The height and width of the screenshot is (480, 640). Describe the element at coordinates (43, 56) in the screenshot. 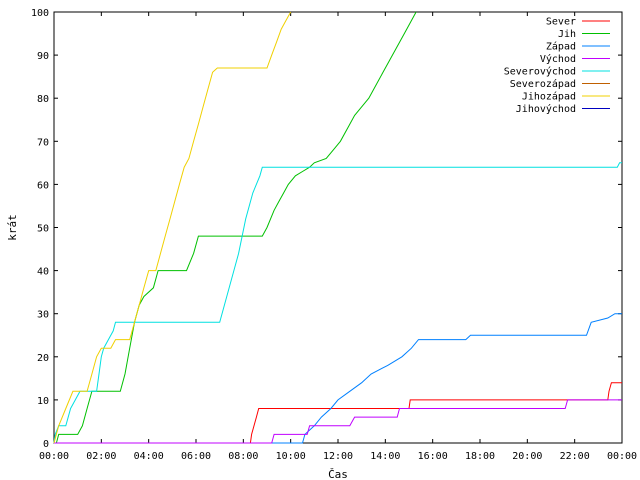

I see `y-tick-label: 90` at that location.